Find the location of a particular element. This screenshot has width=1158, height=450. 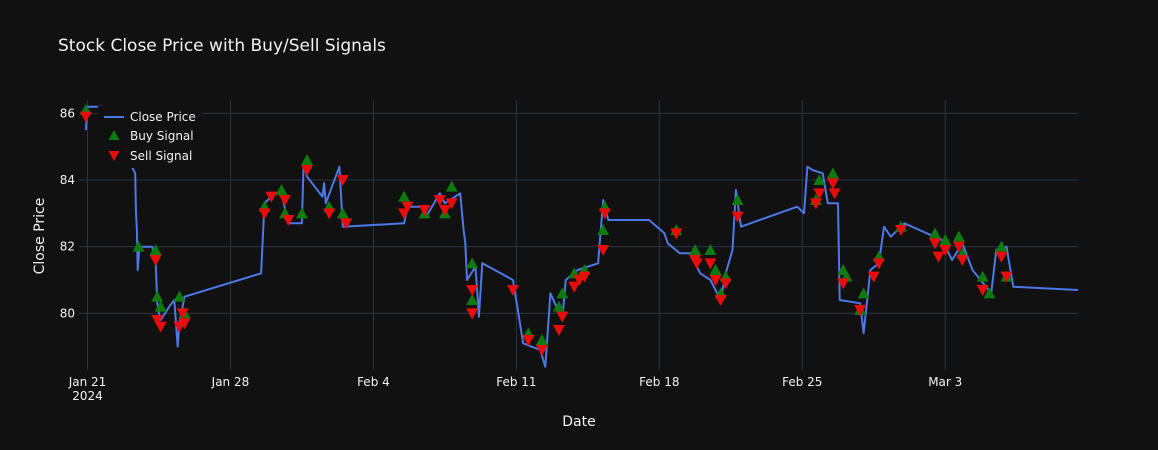

y-axis-title: Close Price is located at coordinates (40, 236).